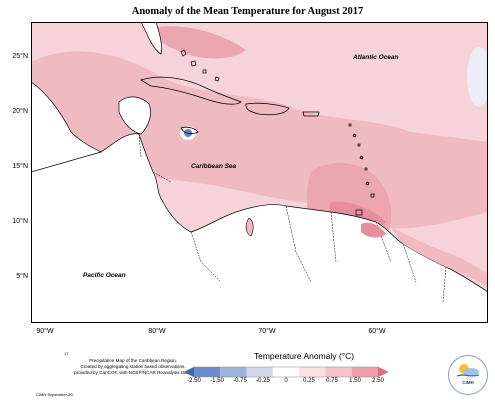  Describe the element at coordinates (267, 331) in the screenshot. I see `lon-label-70w: 70°W` at that location.